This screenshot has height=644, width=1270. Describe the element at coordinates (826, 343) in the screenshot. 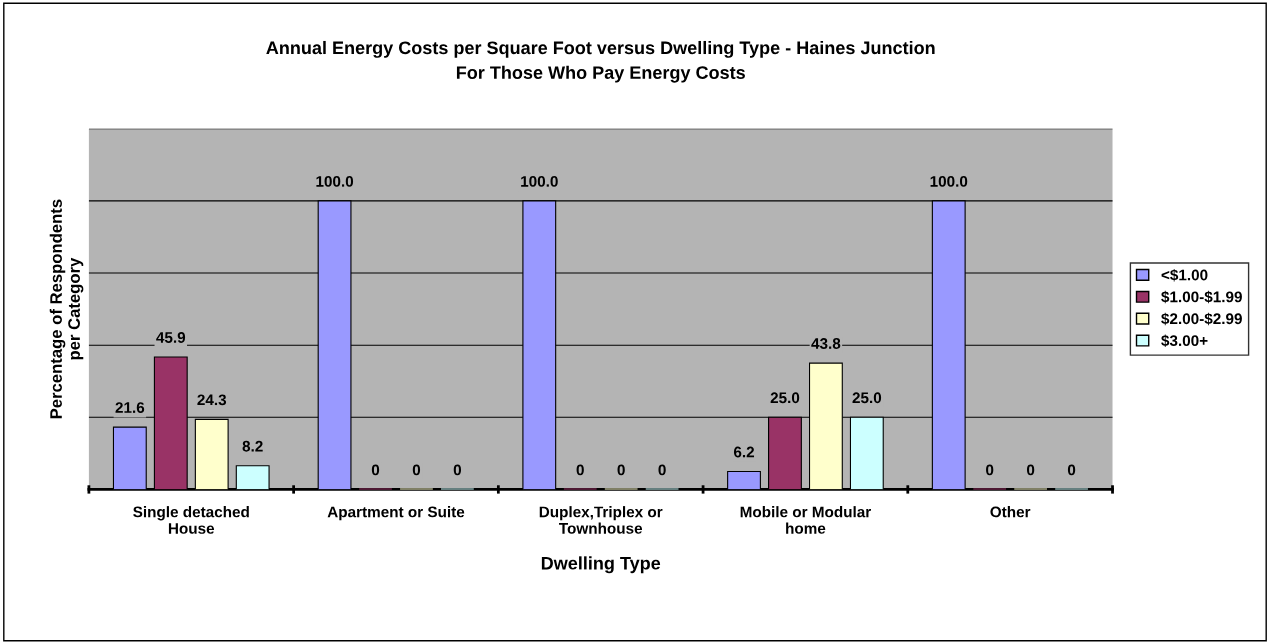

I see `data-label: 43.8` at that location.